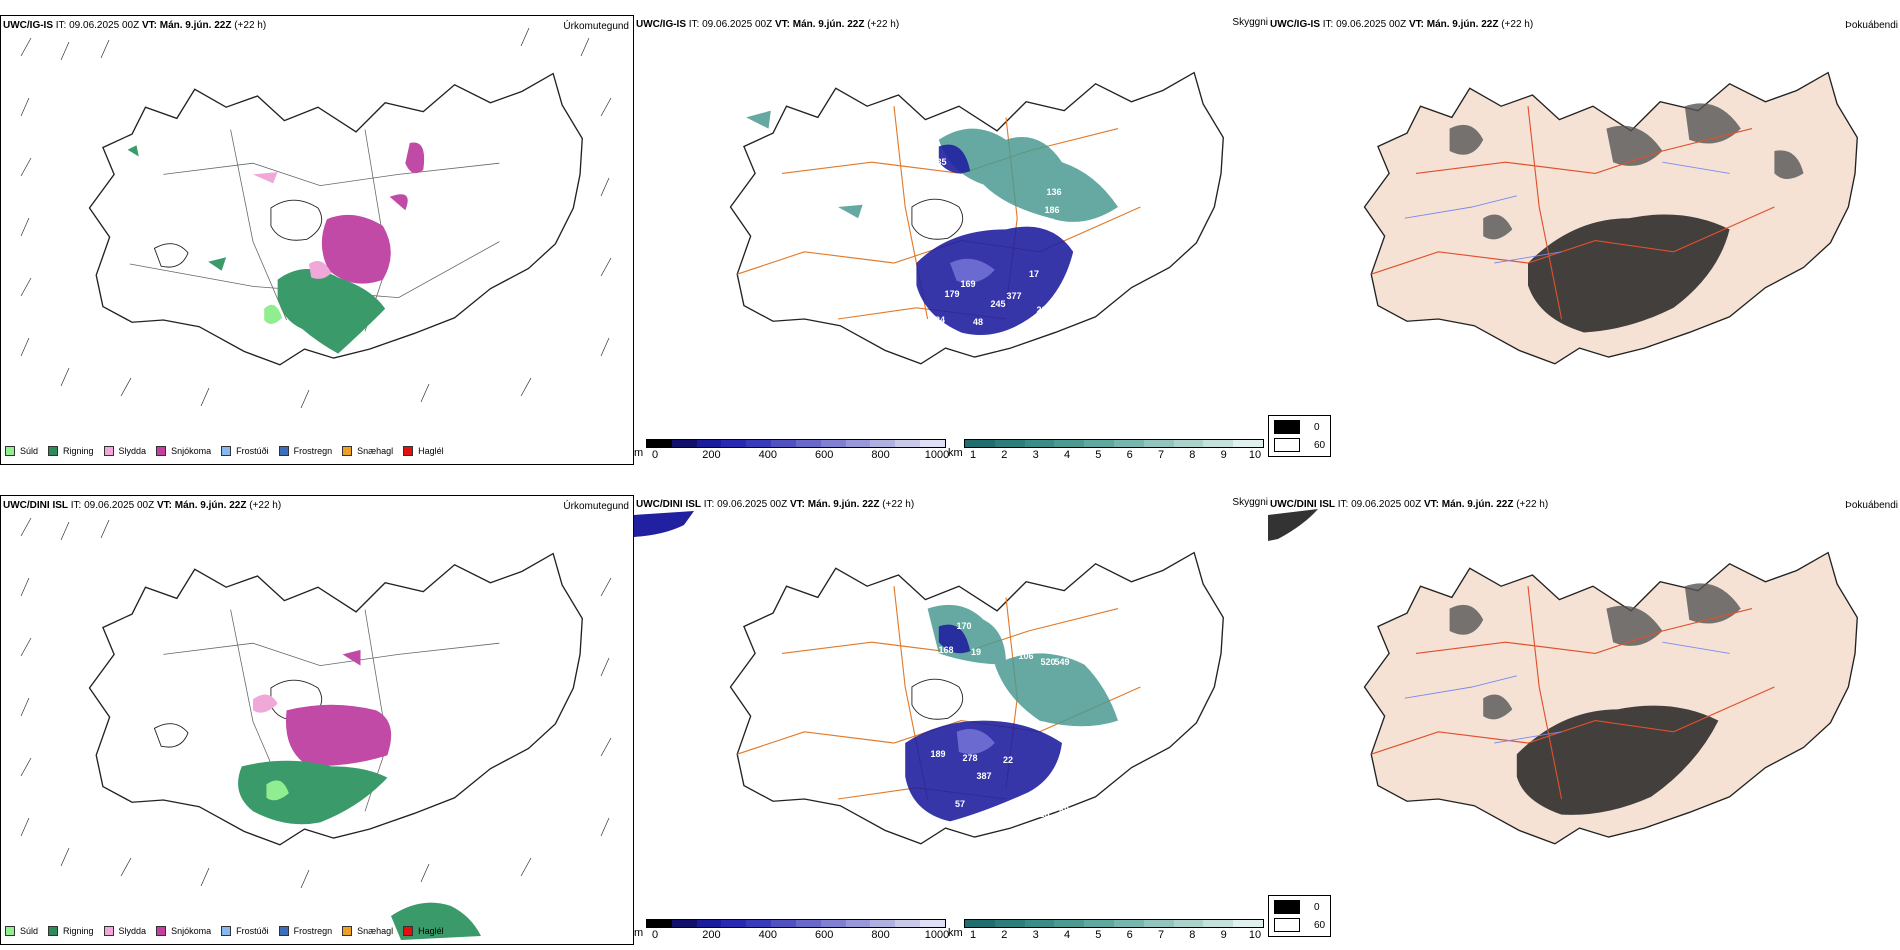 This screenshot has height=950, width=1900. Describe the element at coordinates (367, 931) in the screenshot. I see `legend-item-snaehagl: Snæhagl` at that location.